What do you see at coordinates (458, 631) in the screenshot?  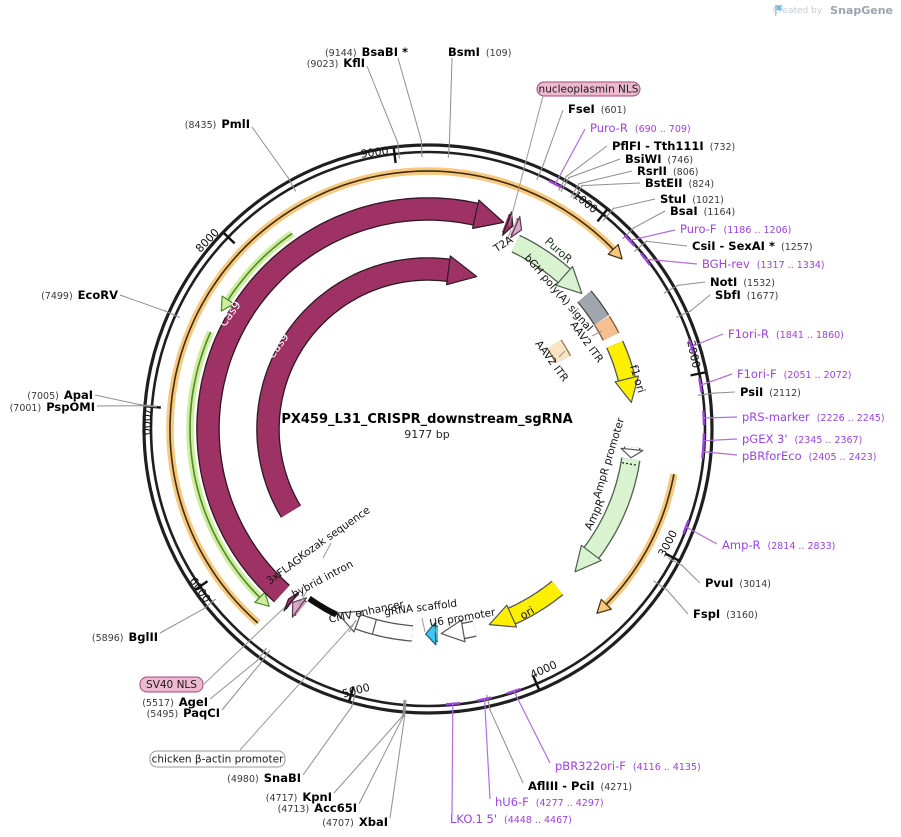 I see `feature-u6-promoter` at bounding box center [458, 631].